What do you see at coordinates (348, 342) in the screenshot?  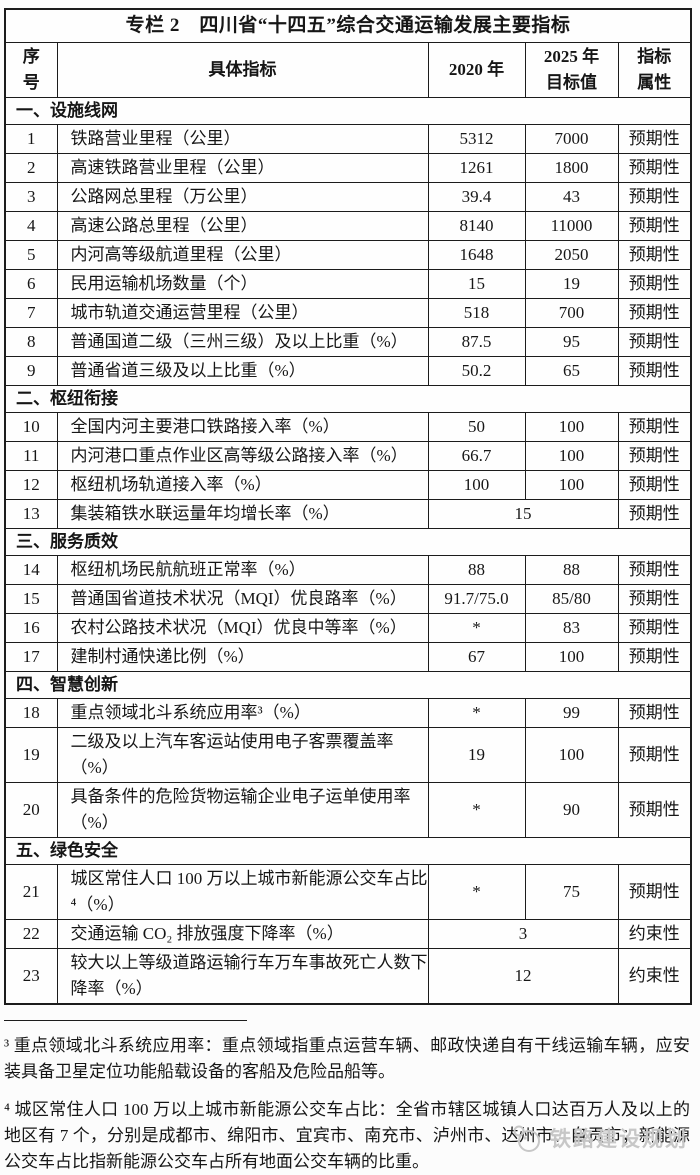 I see `table-row: 8 普通国道二级（三州三级）及以上比重（%） 87.5 95 预期性` at bounding box center [348, 342].